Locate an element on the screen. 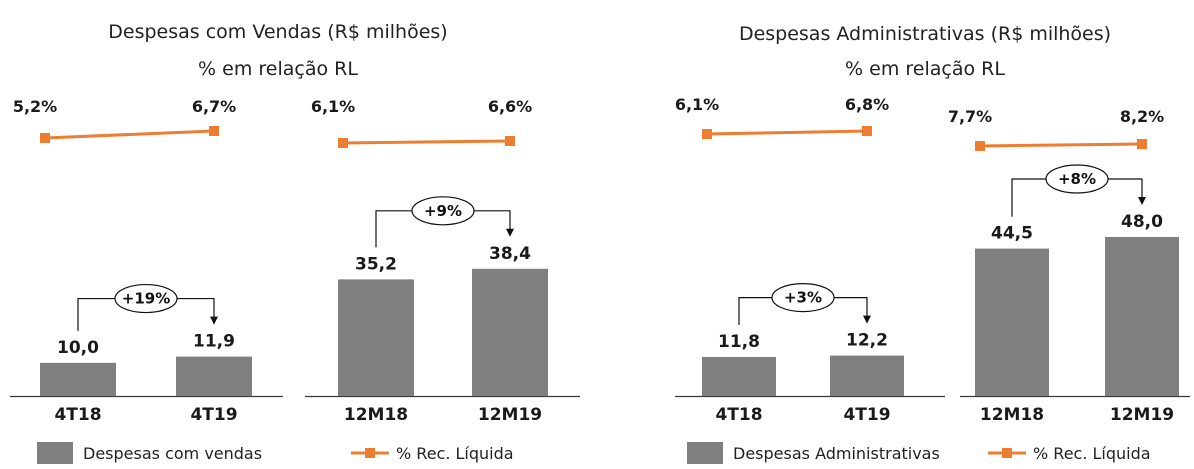 This screenshot has width=1194, height=469. bar-value-label: 11,8 is located at coordinates (739, 342).